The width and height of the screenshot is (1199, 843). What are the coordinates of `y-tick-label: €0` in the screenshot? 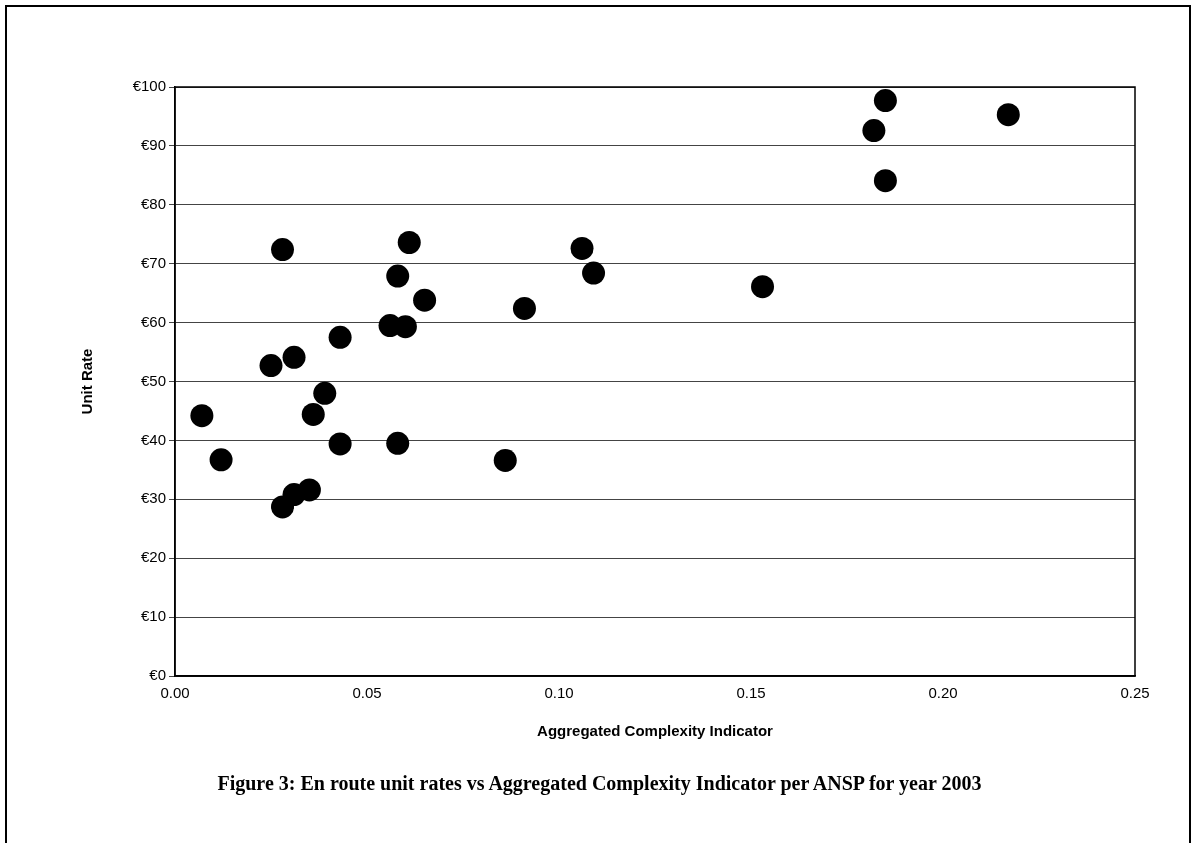 It's located at (157, 675).